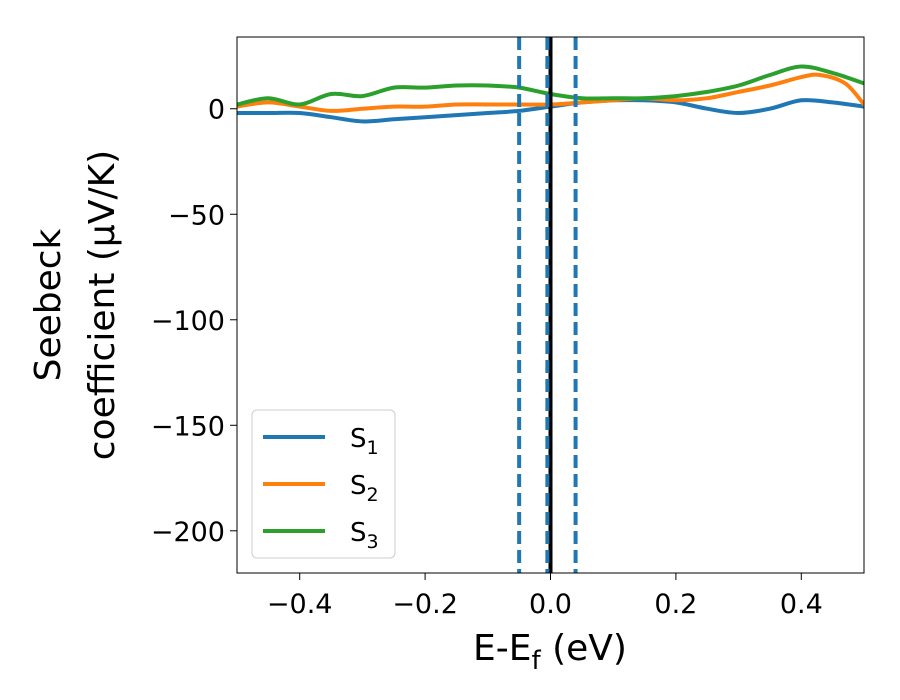 The width and height of the screenshot is (900, 700). Describe the element at coordinates (364, 441) in the screenshot. I see `legend-label-s1: S1` at that location.